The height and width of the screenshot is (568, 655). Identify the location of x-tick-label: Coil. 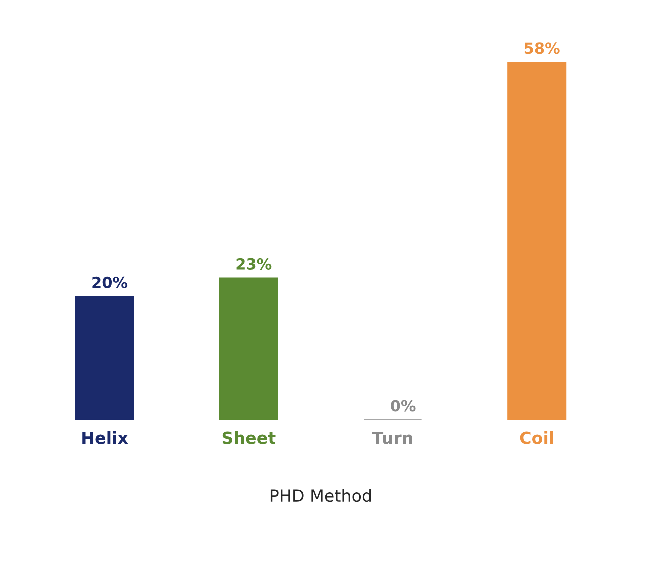
(537, 437).